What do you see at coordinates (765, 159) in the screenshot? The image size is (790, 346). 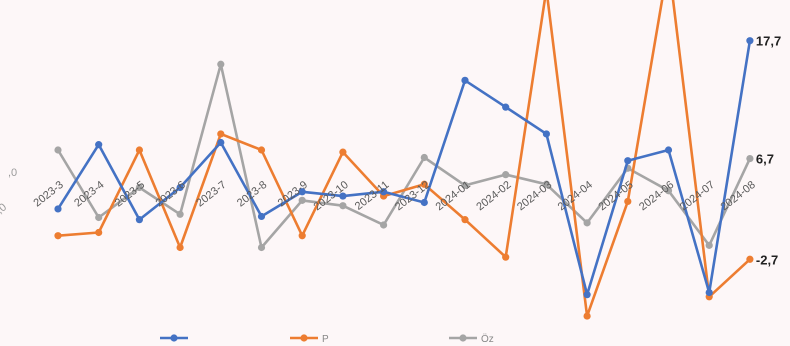 I see `end-value-label: 6,7` at bounding box center [765, 159].